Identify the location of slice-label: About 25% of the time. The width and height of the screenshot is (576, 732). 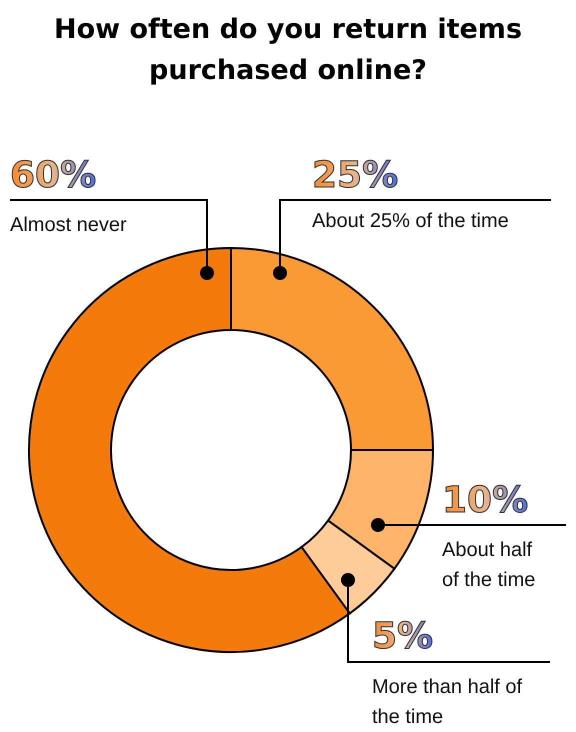
(410, 221).